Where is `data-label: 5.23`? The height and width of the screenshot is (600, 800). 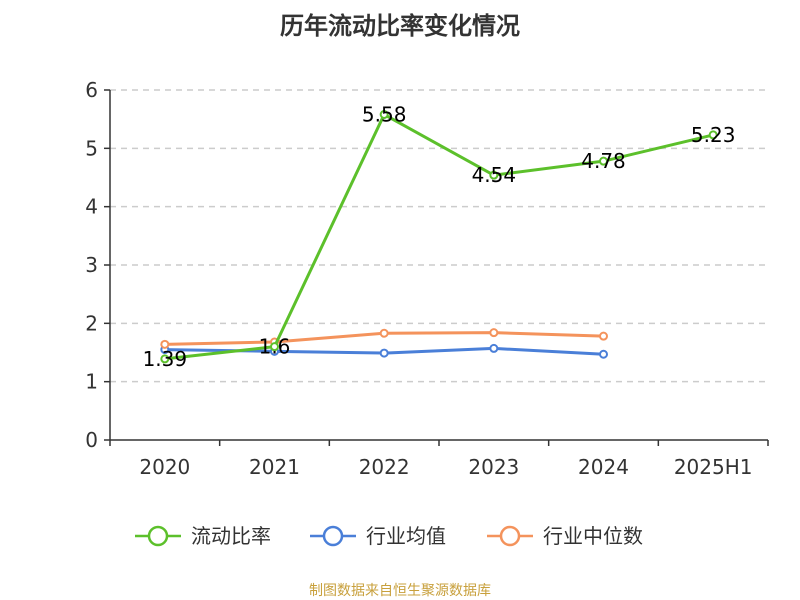
data-label: 5.23 is located at coordinates (713, 135).